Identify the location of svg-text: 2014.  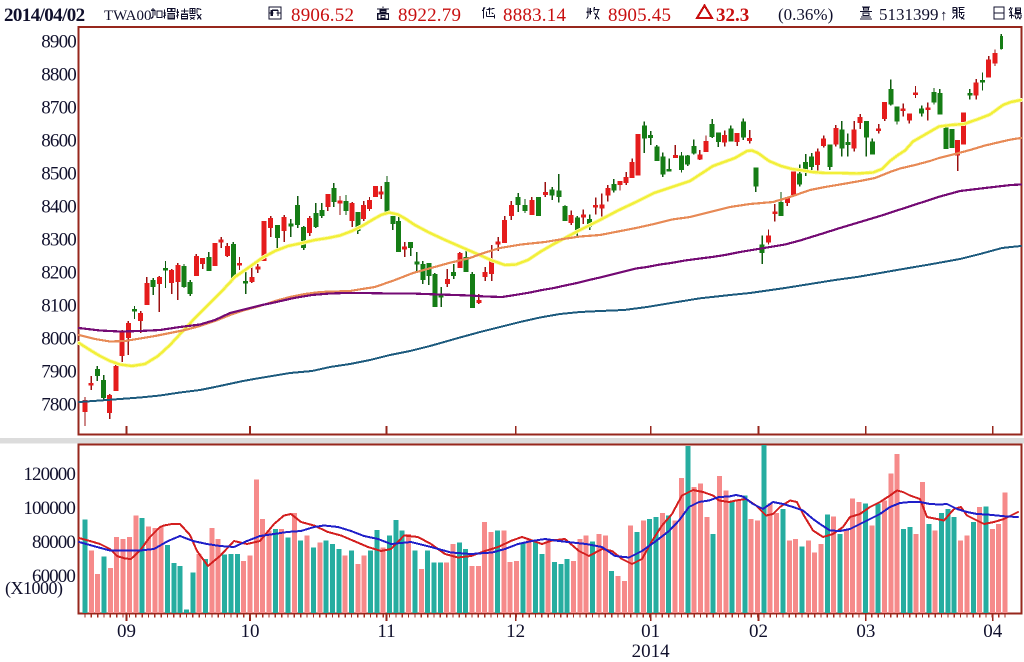
(651, 651).